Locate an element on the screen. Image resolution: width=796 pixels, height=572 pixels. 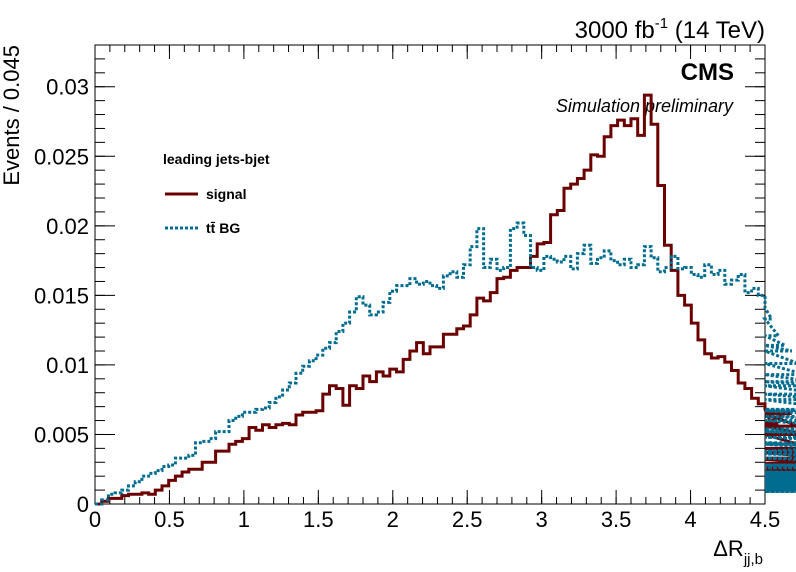
x-axis-title: ΔRjj,b is located at coordinates (738, 552).